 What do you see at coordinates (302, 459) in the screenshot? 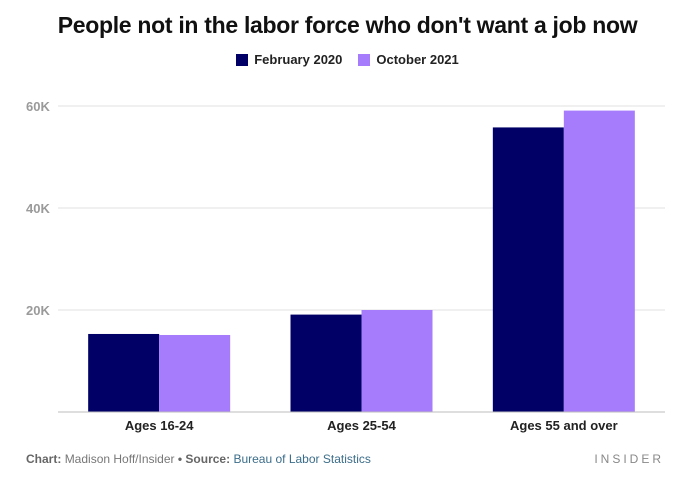
I see `source-link: Bureau of Labor Statistics` at bounding box center [302, 459].